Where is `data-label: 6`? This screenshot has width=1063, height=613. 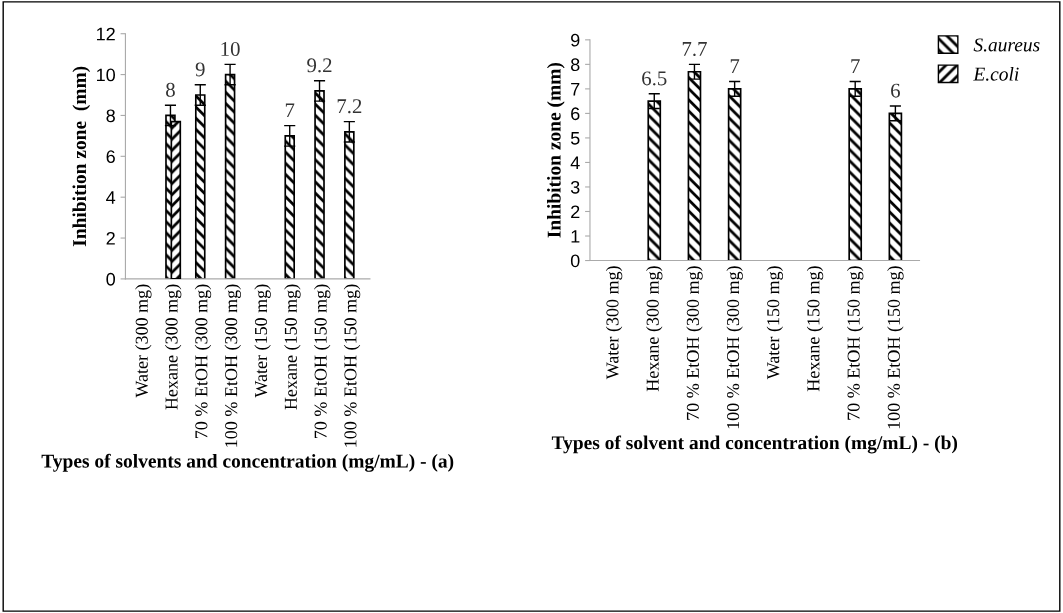
data-label: 6 is located at coordinates (895, 90).